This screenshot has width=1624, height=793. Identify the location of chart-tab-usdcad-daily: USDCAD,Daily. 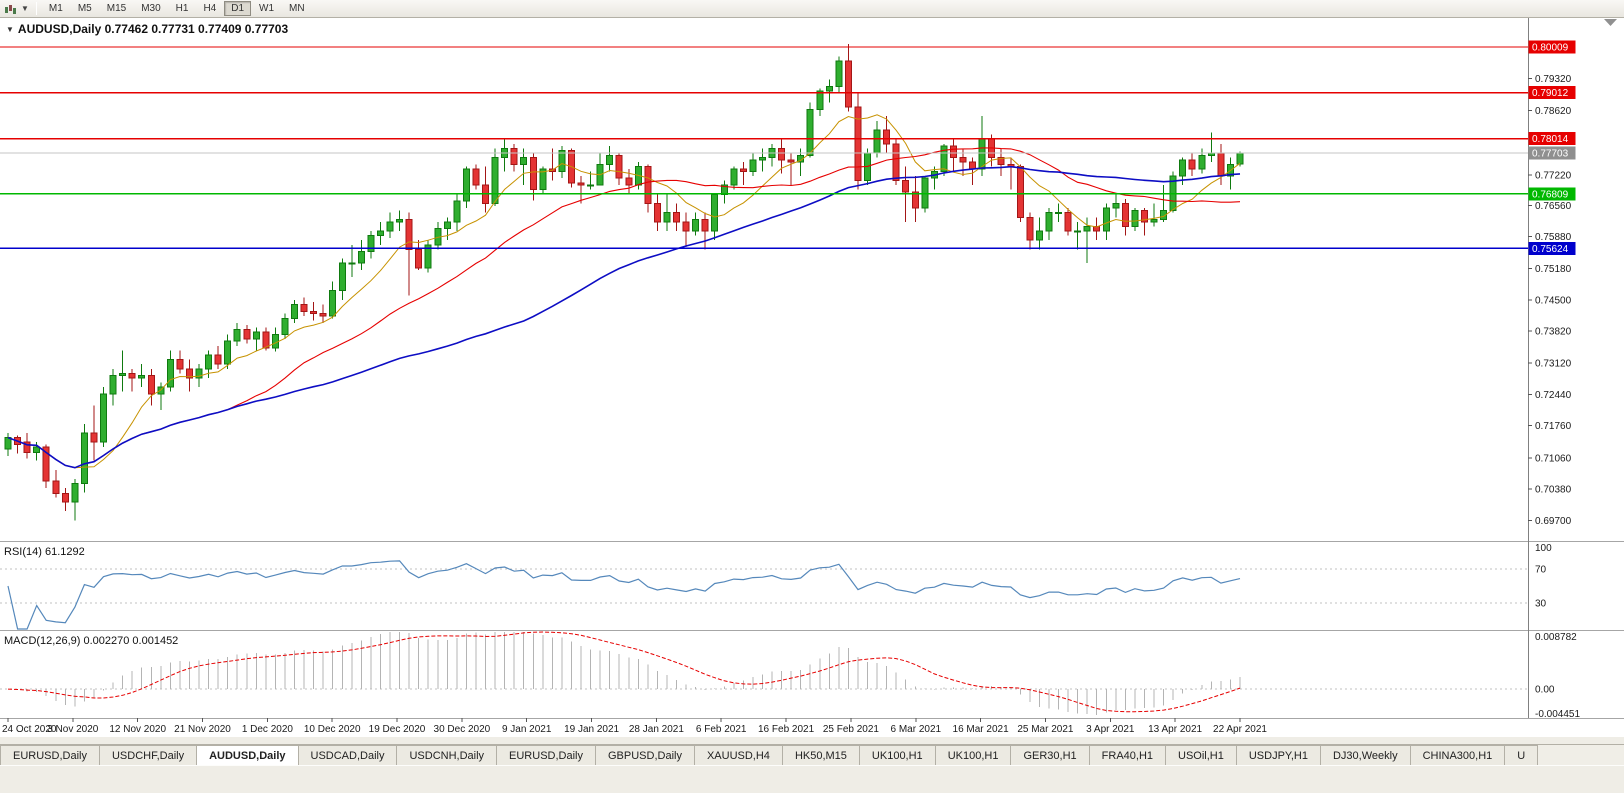
(347, 755).